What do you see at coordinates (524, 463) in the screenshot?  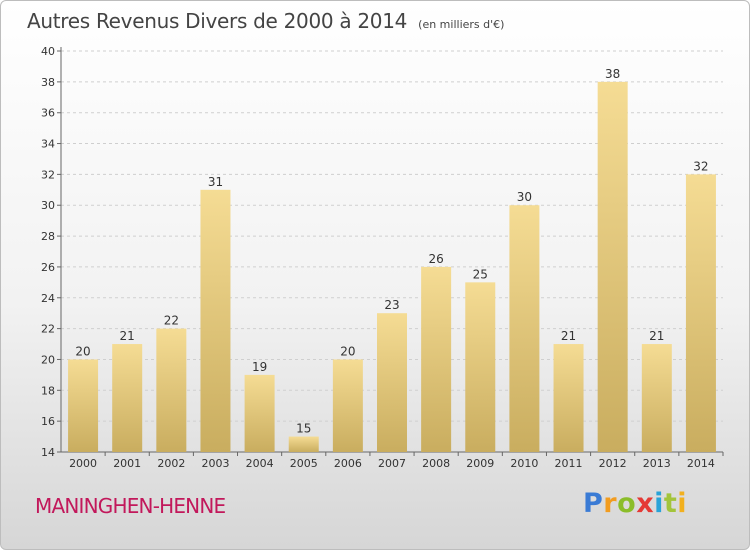 I see `x-tick-label: 2010` at bounding box center [524, 463].